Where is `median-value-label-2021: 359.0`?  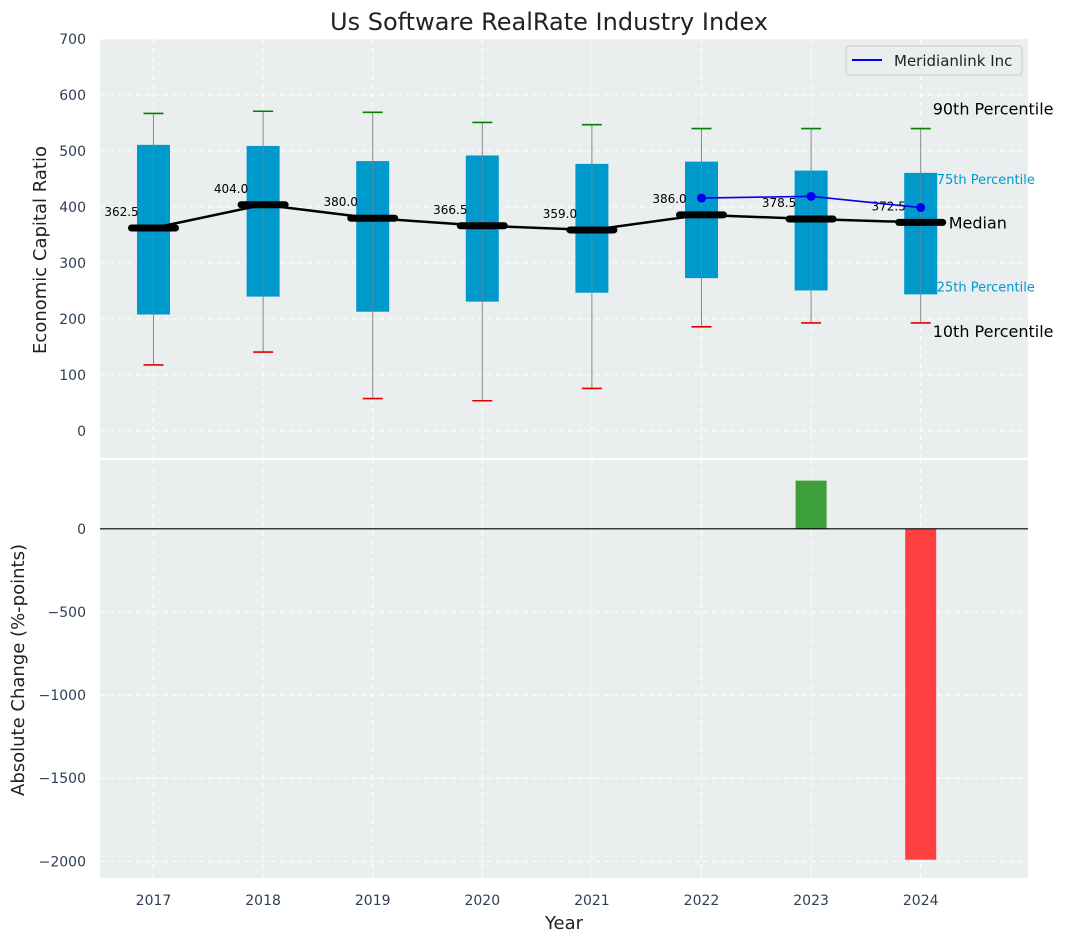 median-value-label-2021: 359.0 is located at coordinates (560, 214).